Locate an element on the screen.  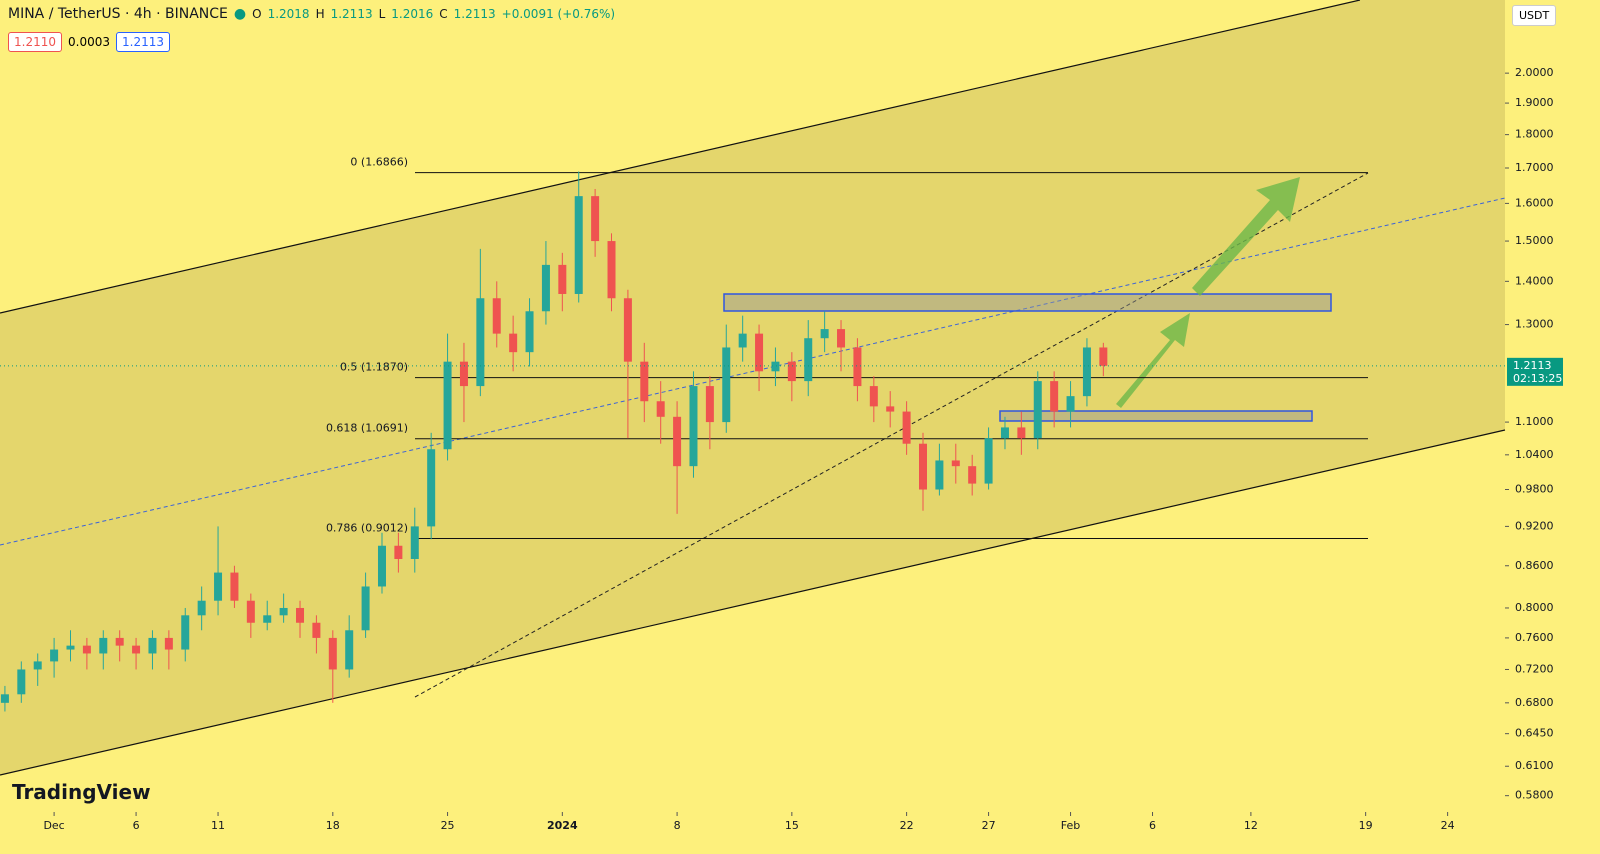
y-tick-label: 1.1000 is located at coordinates (1534, 421).